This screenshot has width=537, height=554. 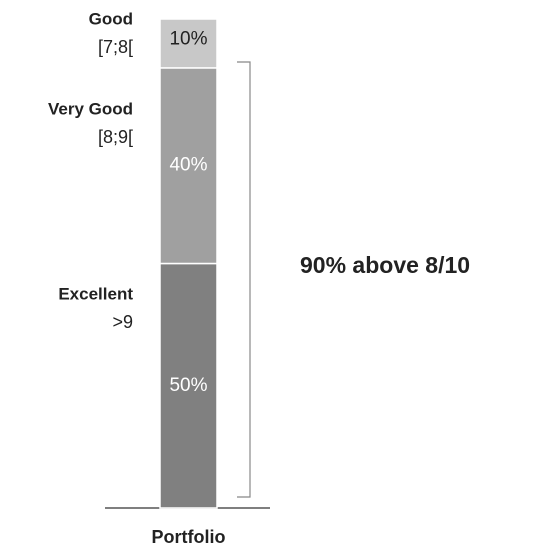 I want to click on legend-range: [7;8[, so click(x=115, y=47).